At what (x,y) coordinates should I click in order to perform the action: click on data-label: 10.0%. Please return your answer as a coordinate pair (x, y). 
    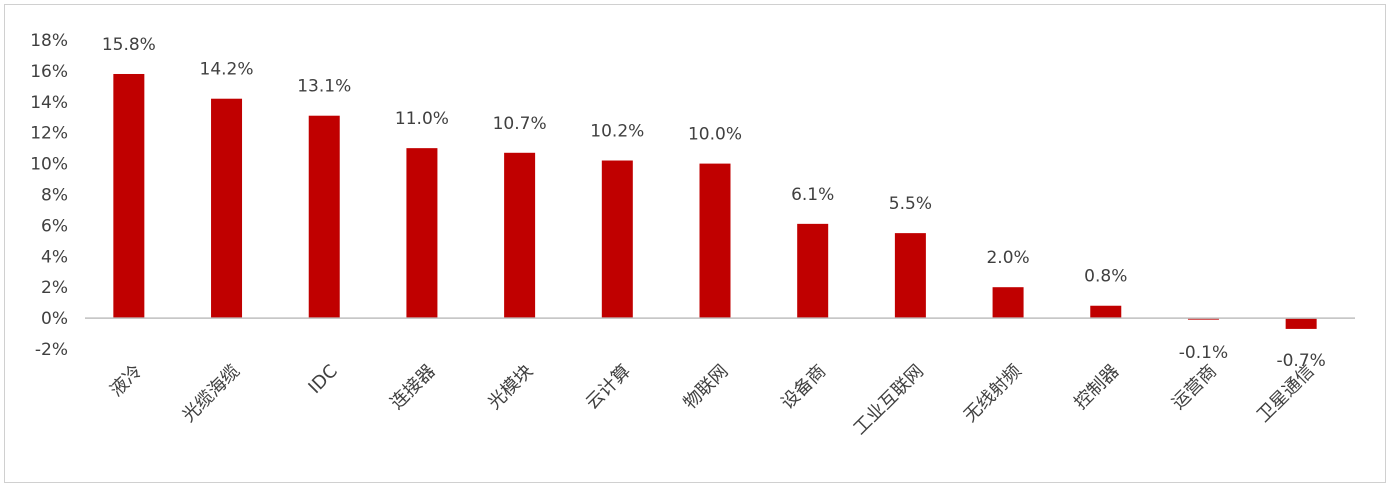
    Looking at the image, I should click on (715, 135).